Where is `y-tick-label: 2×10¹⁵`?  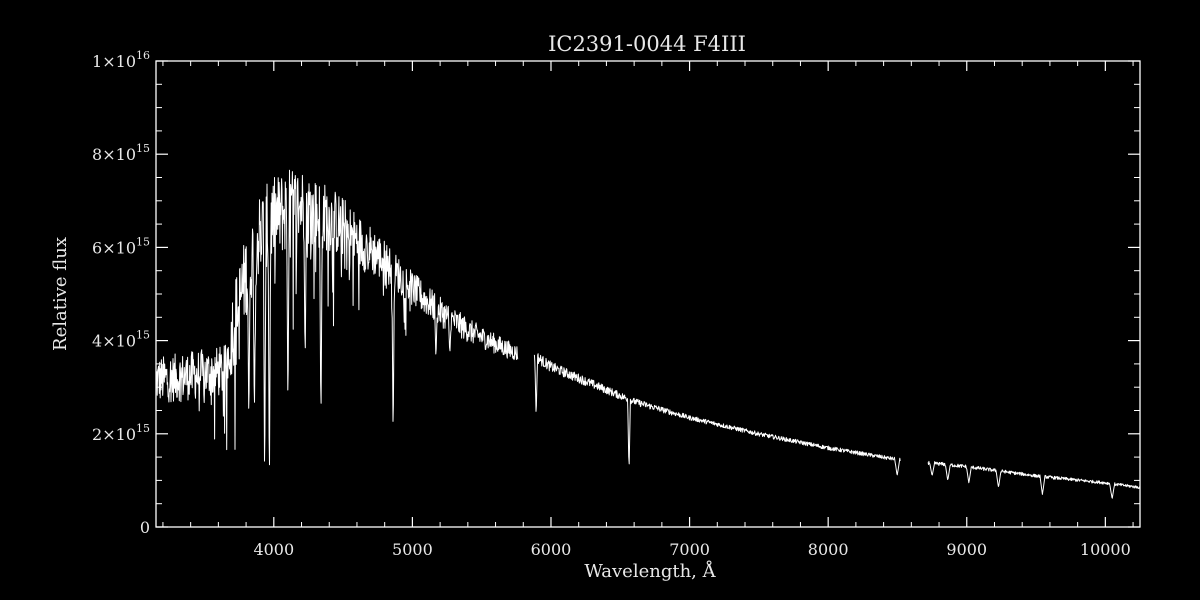
y-tick-label: 2×10¹⁵ is located at coordinates (121, 433).